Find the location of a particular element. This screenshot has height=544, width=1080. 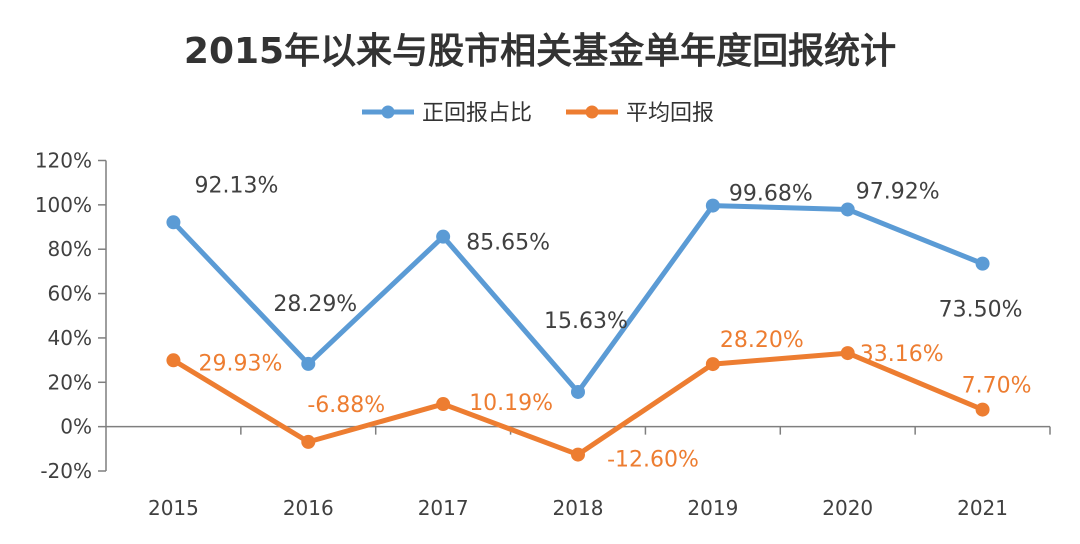

y-tick-label: 0% is located at coordinates (76, 427).